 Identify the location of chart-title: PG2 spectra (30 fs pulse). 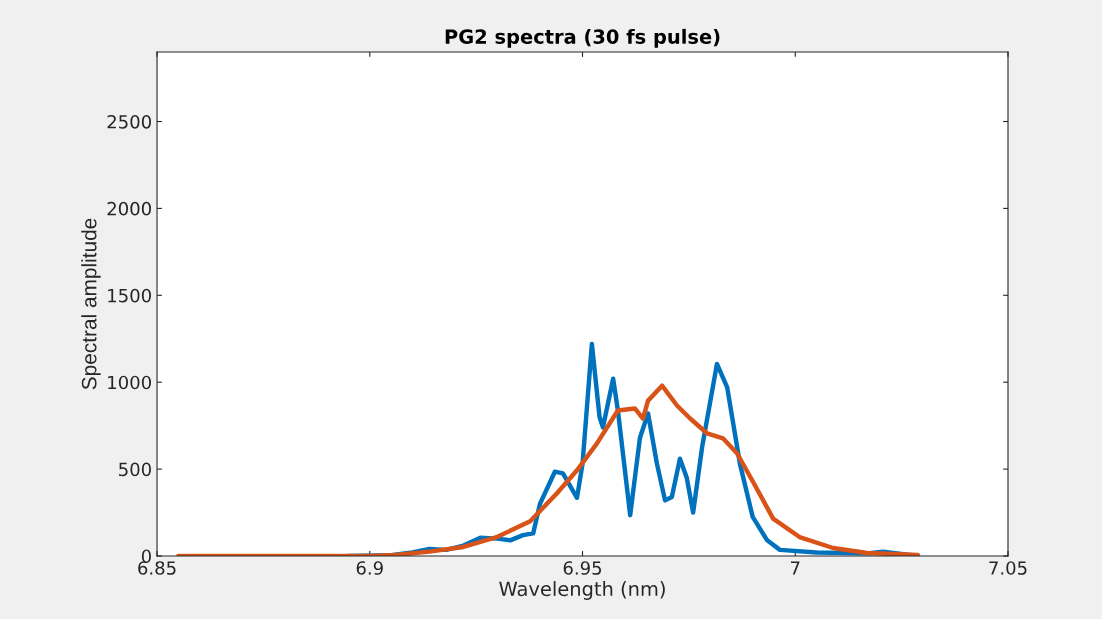
(582, 38).